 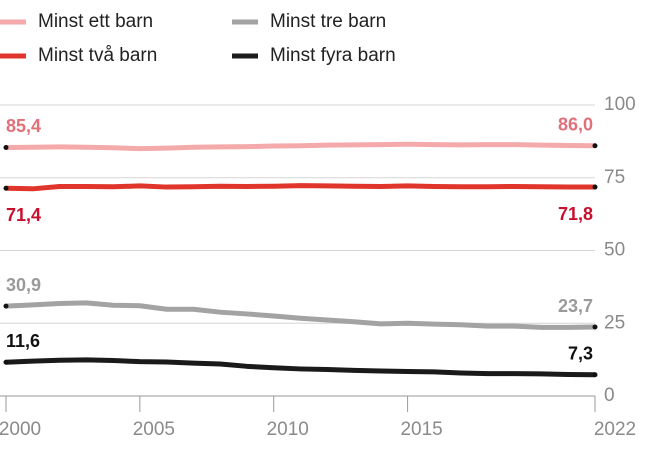 I want to click on y-tick-label: 25, so click(x=614, y=322).